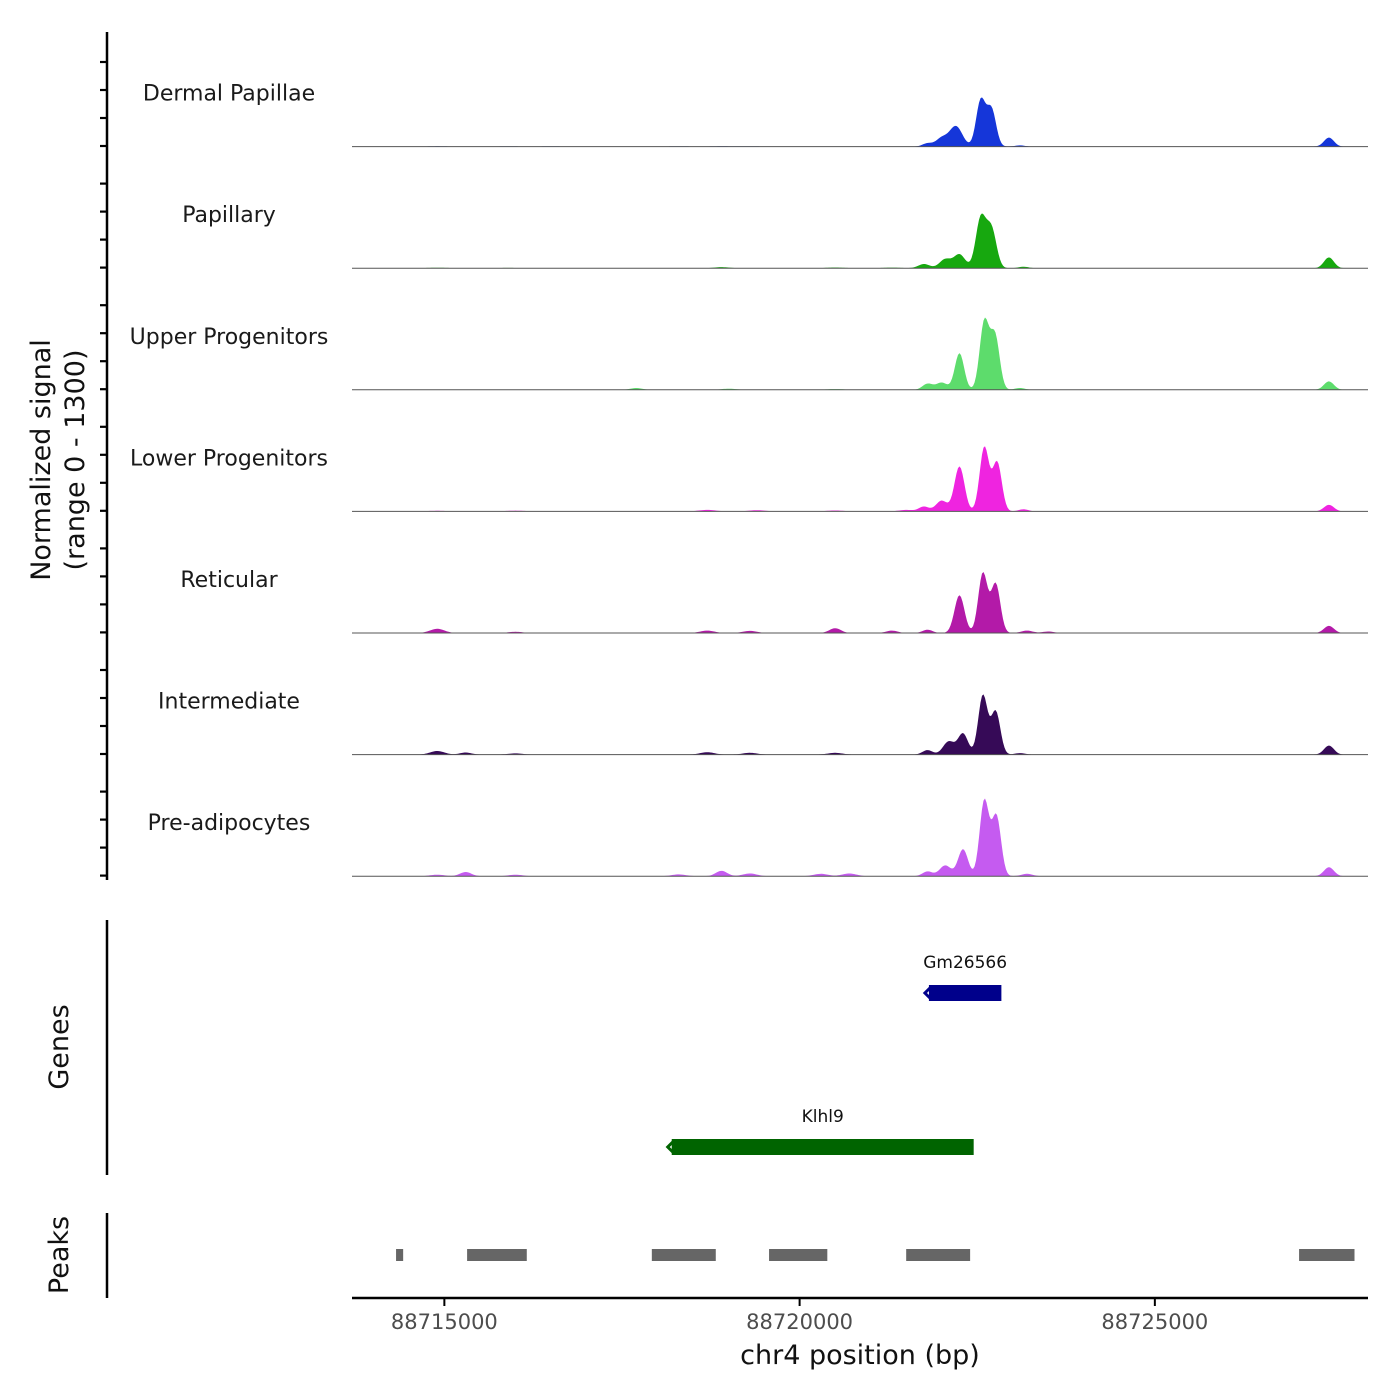 The height and width of the screenshot is (1400, 1400). What do you see at coordinates (819, 1131) in the screenshot?
I see `gene-klhl9: Klhl9` at bounding box center [819, 1131].